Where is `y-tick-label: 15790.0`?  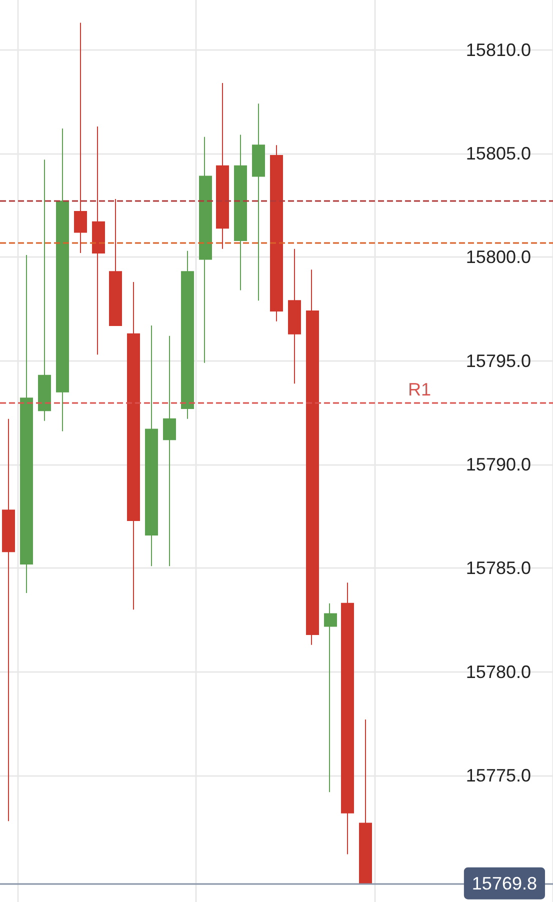 y-tick-label: 15790.0 is located at coordinates (498, 464).